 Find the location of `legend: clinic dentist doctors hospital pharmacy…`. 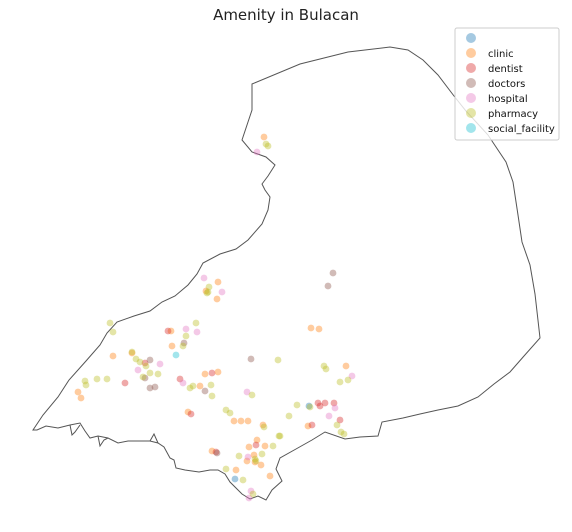

legend: clinic dentist doctors hospital pharmacy… is located at coordinates (507, 84).